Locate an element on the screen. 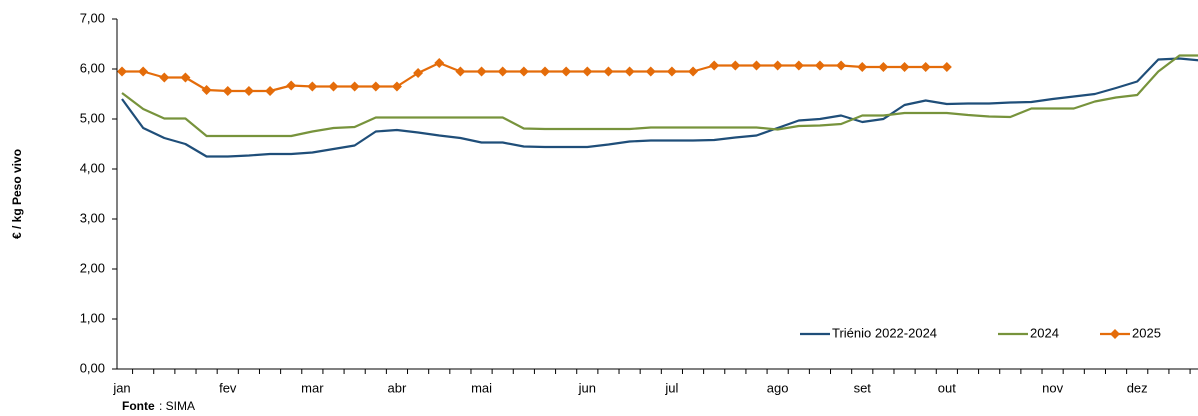 The height and width of the screenshot is (416, 1198). y-tick-label: 7,00 is located at coordinates (92, 17).